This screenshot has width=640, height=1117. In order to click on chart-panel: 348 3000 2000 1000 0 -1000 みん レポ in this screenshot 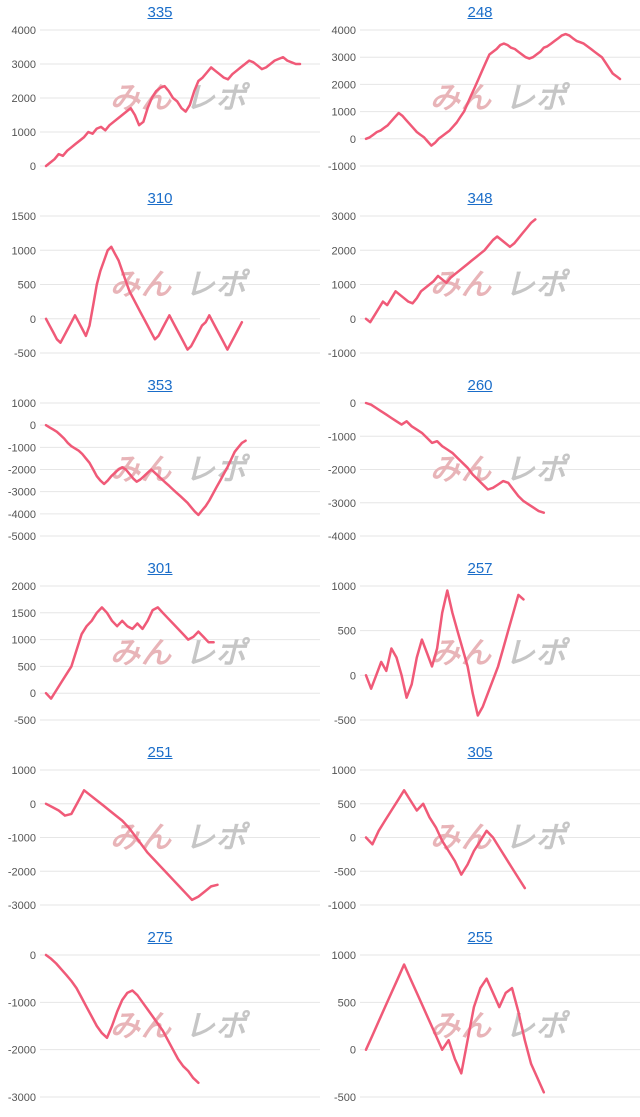, I will do `click(480, 279)`.